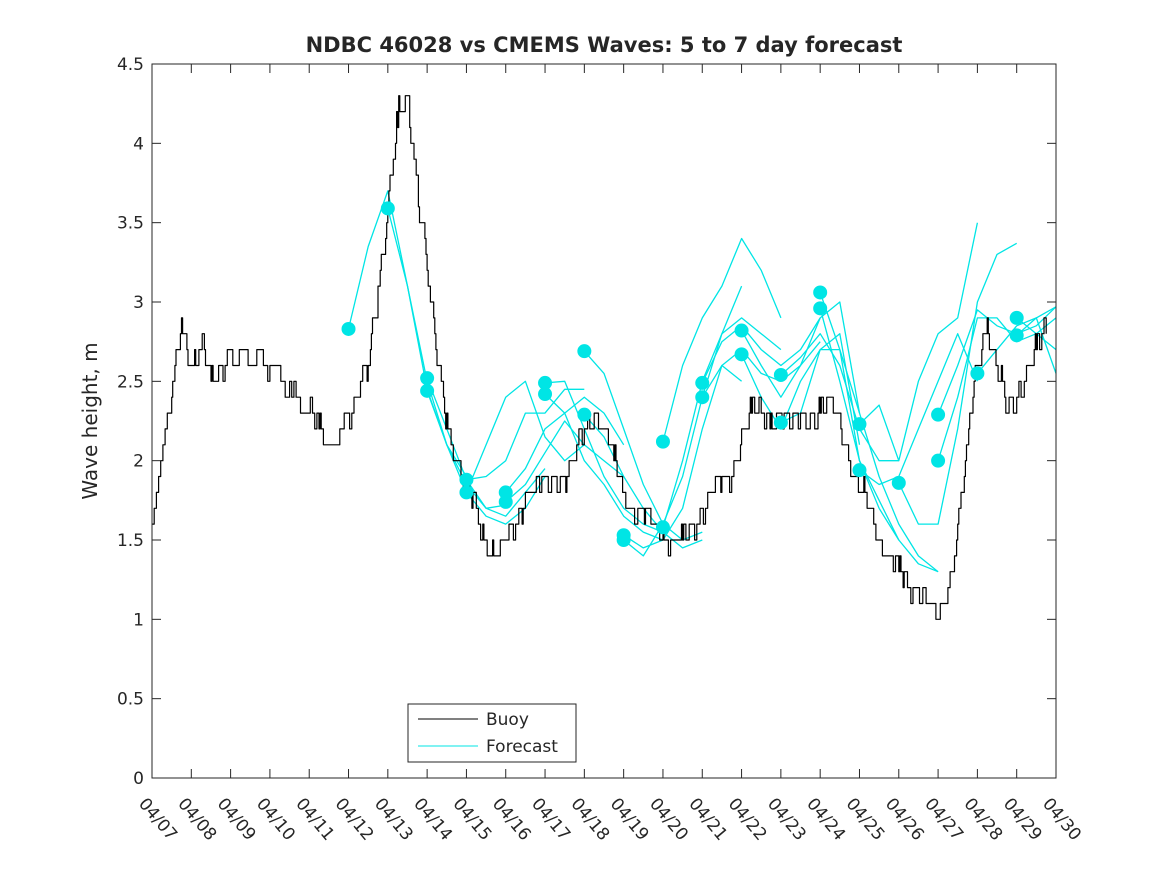 The image size is (1167, 875). I want to click on legend: Buoy Forecast, so click(492, 733).